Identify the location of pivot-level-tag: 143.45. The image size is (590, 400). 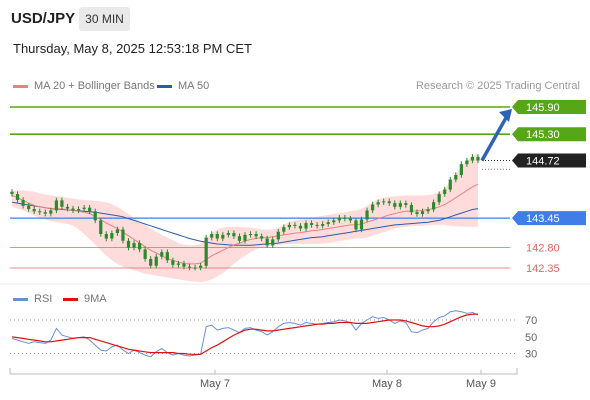
(549, 218).